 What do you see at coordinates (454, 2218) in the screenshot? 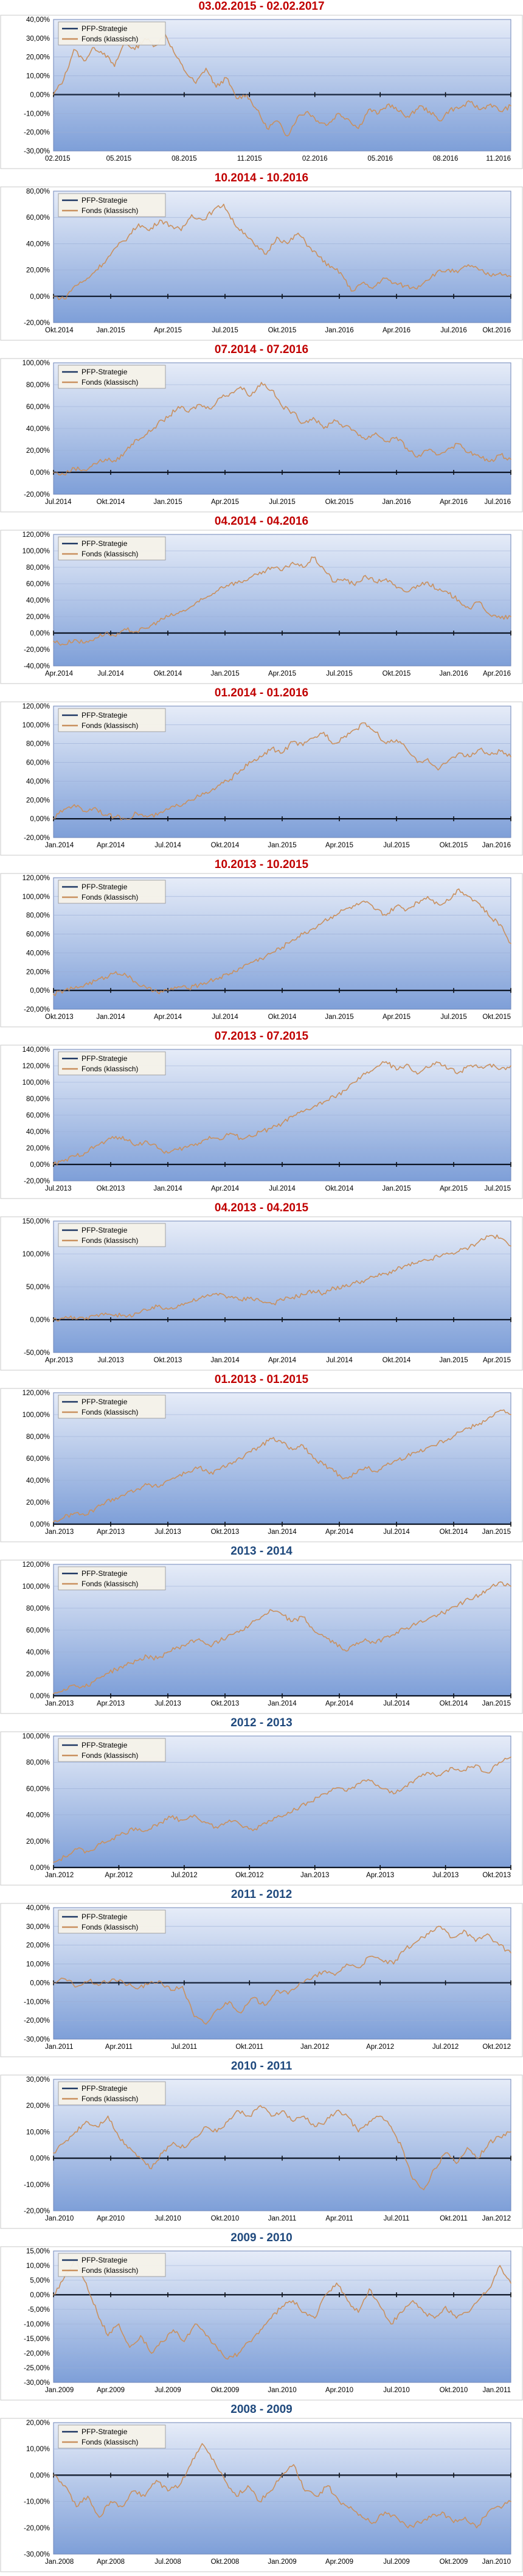
I see `x-tick-label: Okt.2011` at bounding box center [454, 2218].